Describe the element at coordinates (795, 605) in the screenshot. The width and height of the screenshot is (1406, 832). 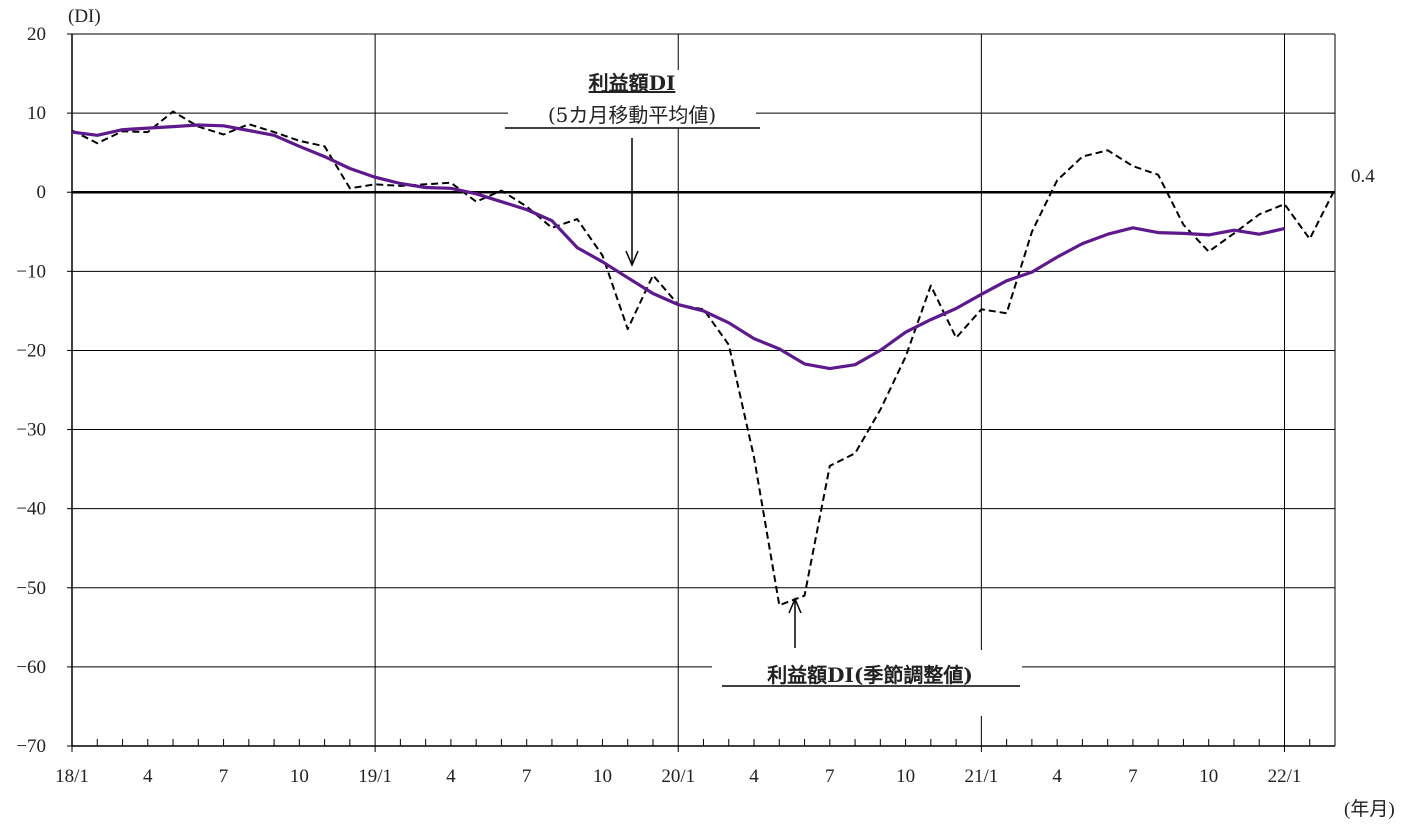
I see `sa-arrow-head` at that location.